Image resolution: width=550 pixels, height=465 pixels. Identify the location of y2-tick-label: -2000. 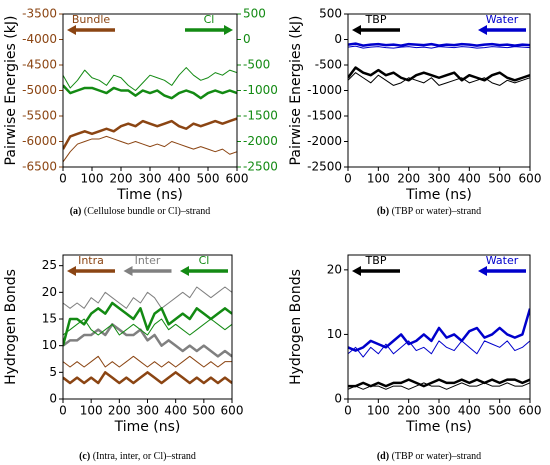
(260, 141).